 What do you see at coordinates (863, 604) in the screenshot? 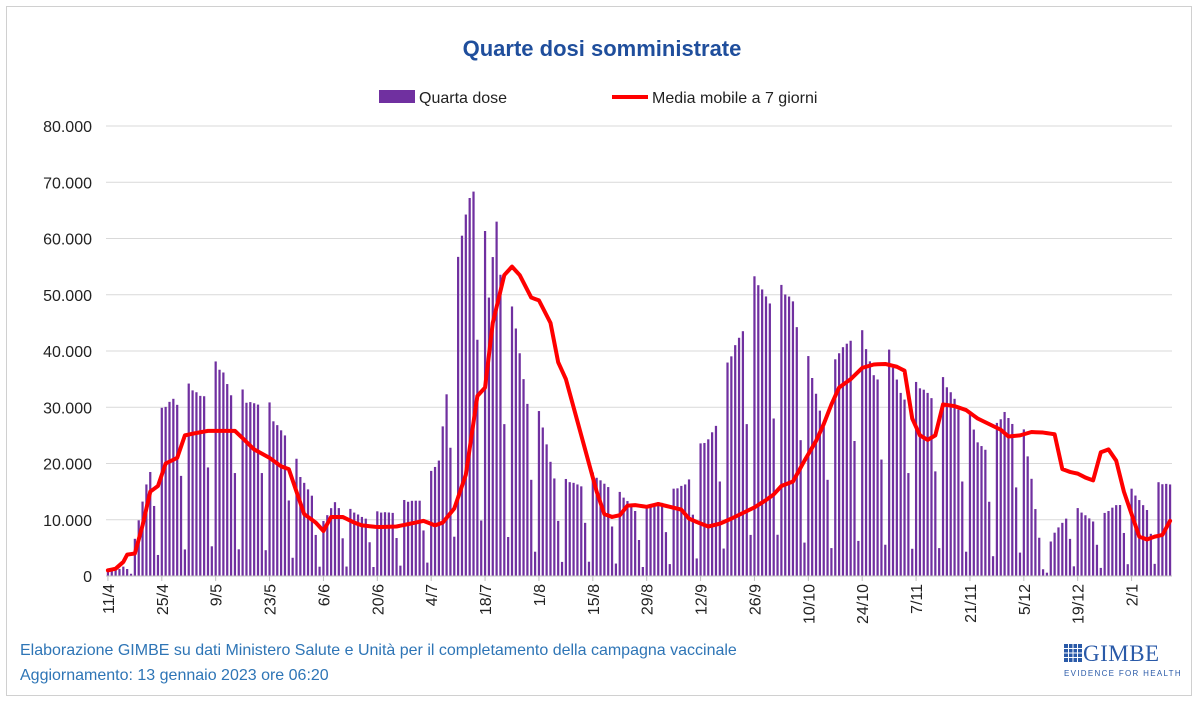
I see `x-tick-label: 24/10` at bounding box center [863, 604].